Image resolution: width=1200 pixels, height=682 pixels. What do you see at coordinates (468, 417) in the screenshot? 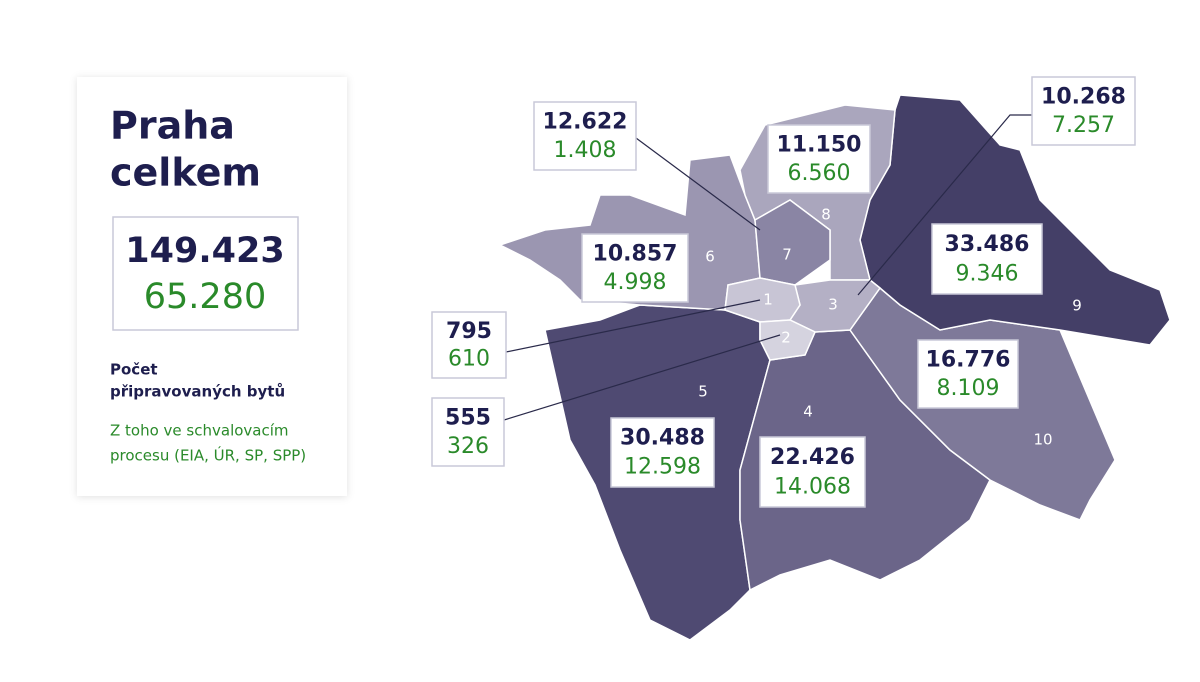
I see `district-total: 555` at bounding box center [468, 417].